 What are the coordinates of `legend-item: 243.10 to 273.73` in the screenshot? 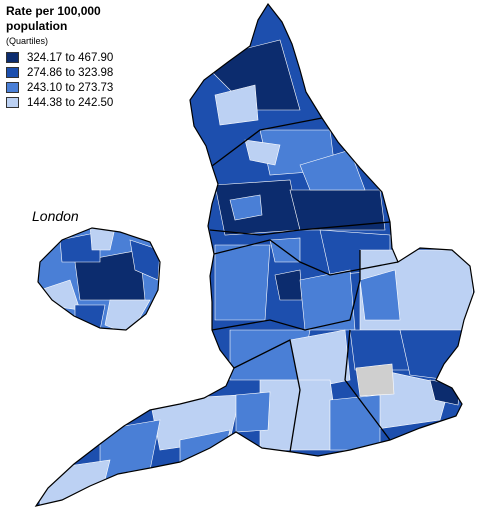 It's located at (66, 87).